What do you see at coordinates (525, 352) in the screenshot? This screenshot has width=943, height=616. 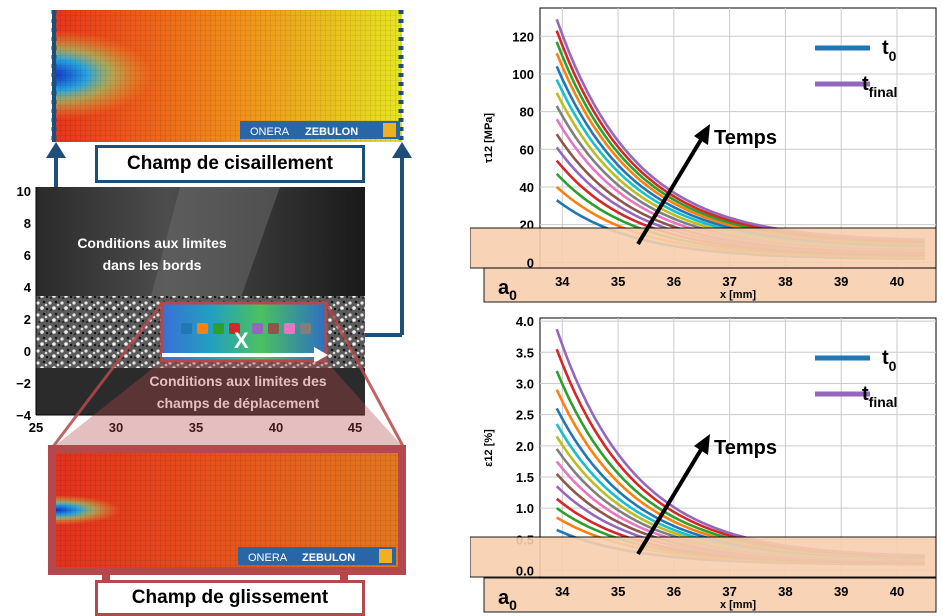 I see `y-tick-label: 3.5` at bounding box center [525, 352].